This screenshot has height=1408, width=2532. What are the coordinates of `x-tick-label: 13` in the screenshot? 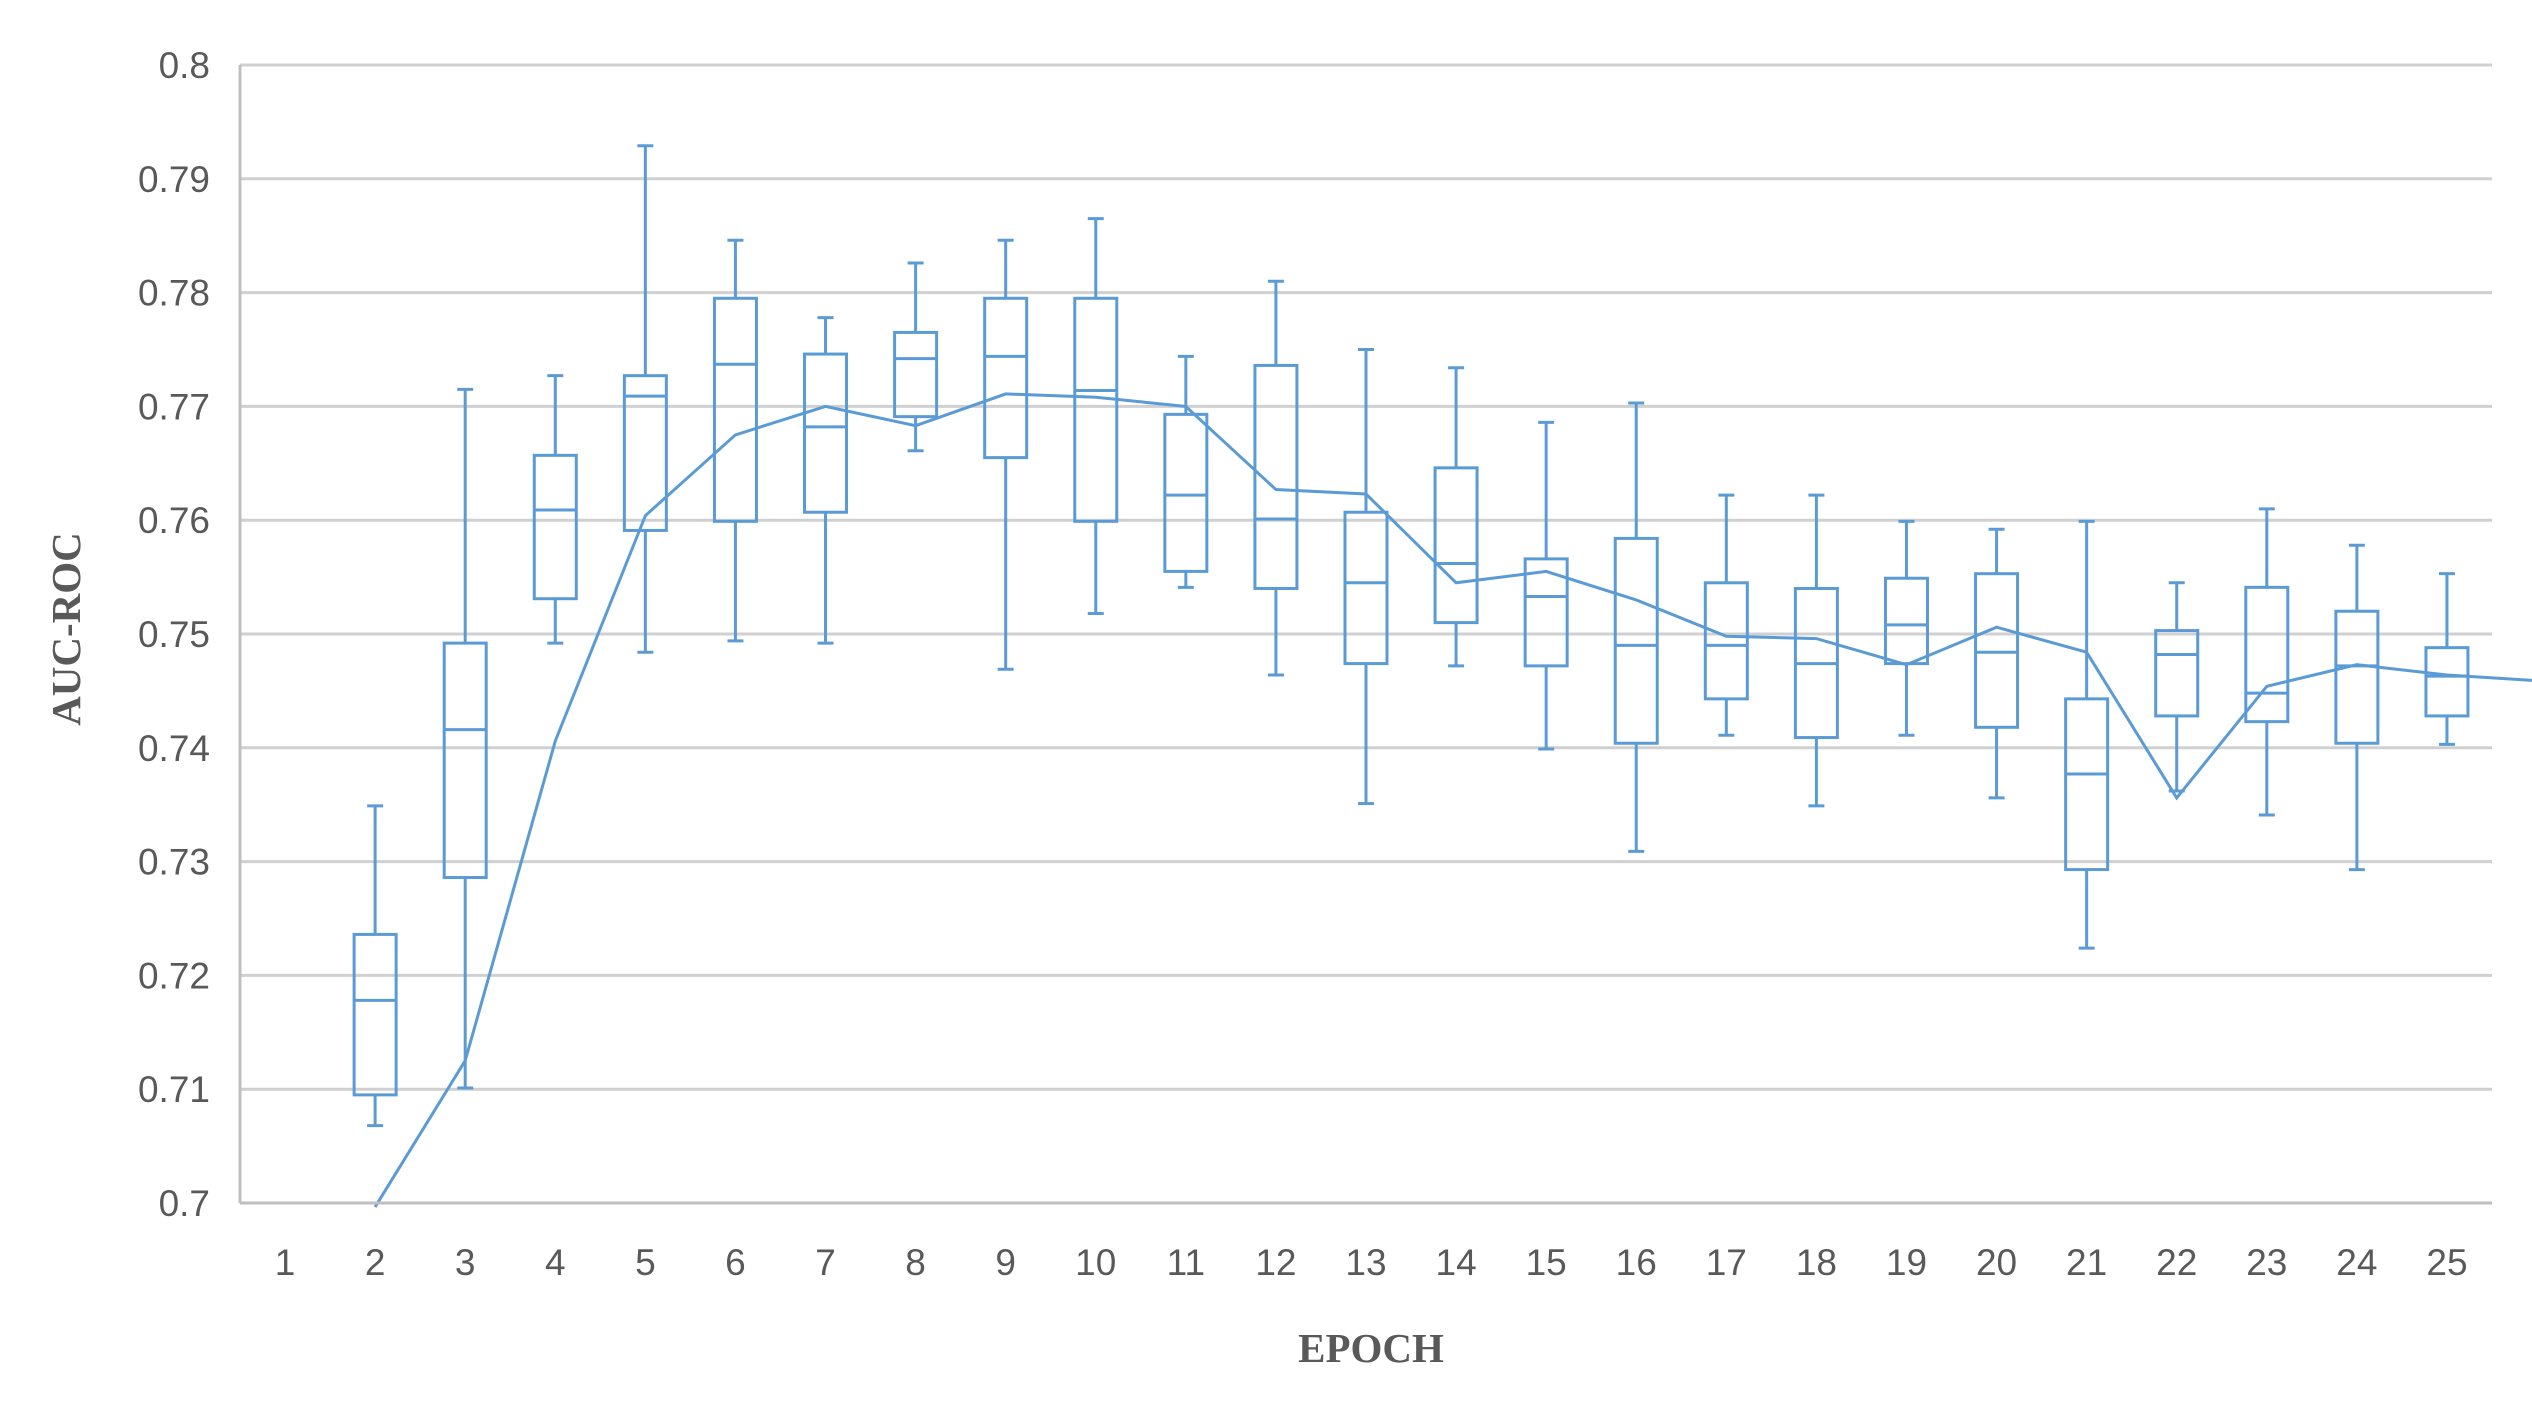 It's located at (1365, 1262).